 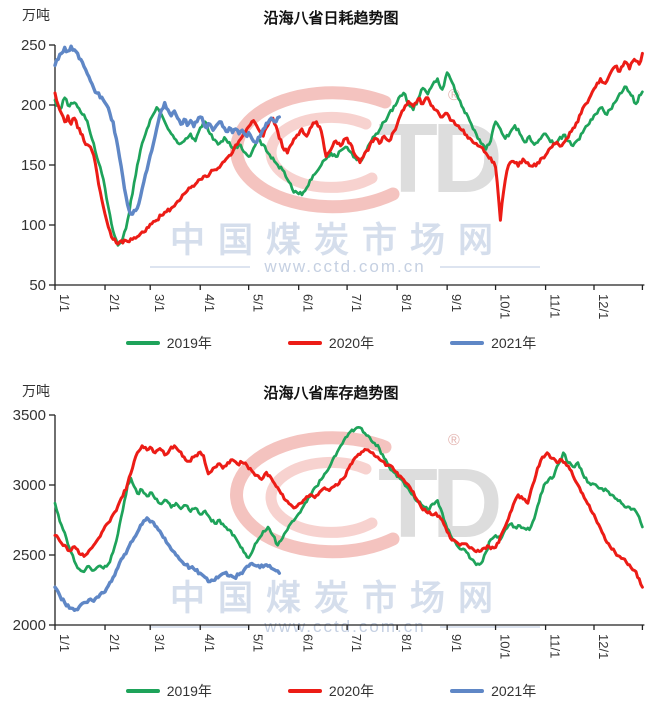 I want to click on legend-daily: 2019年 2020年 2021年, so click(x=331, y=343).